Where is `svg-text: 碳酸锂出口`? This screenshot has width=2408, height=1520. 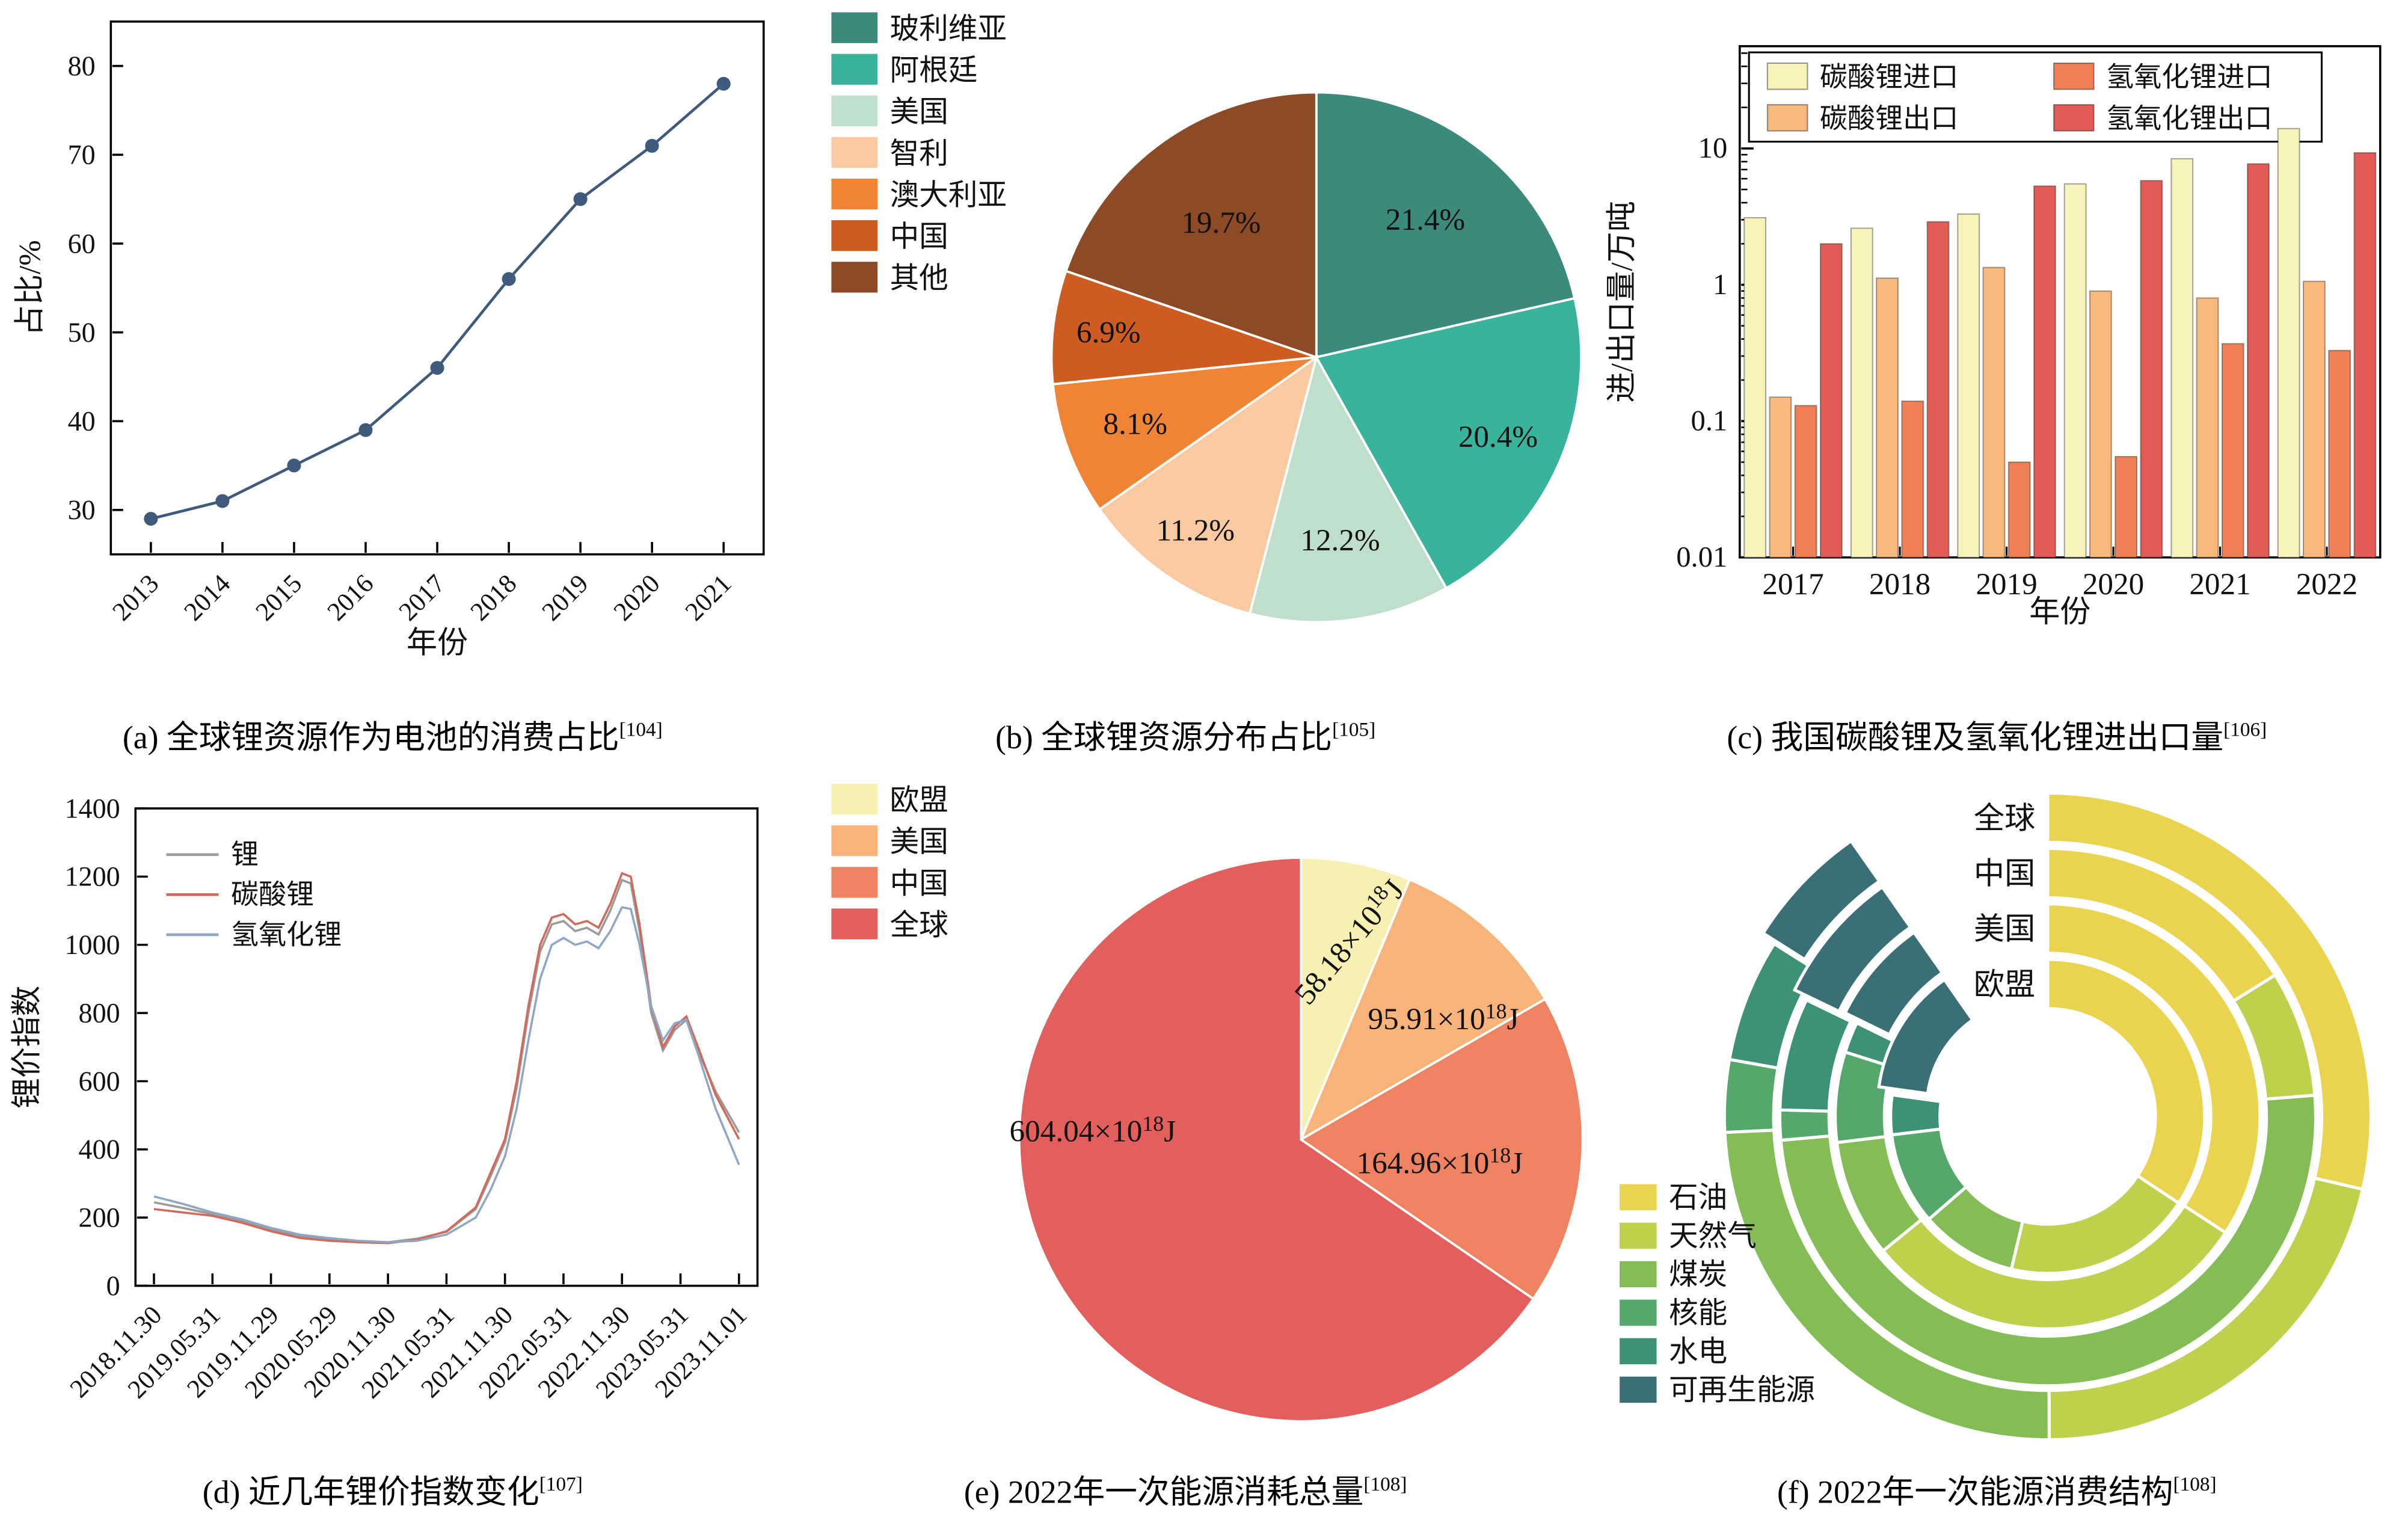 svg-text: 碳酸锂出口 is located at coordinates (1889, 118).